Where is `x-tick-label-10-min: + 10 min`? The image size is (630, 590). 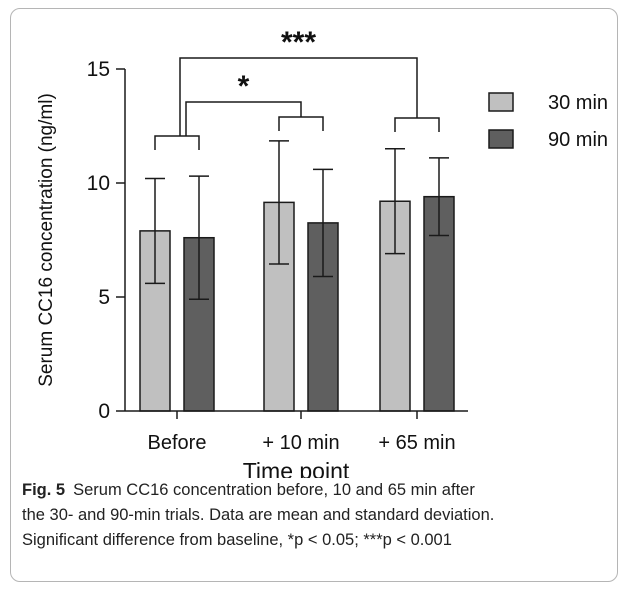 x-tick-label-10-min: + 10 min is located at coordinates (300, 443).